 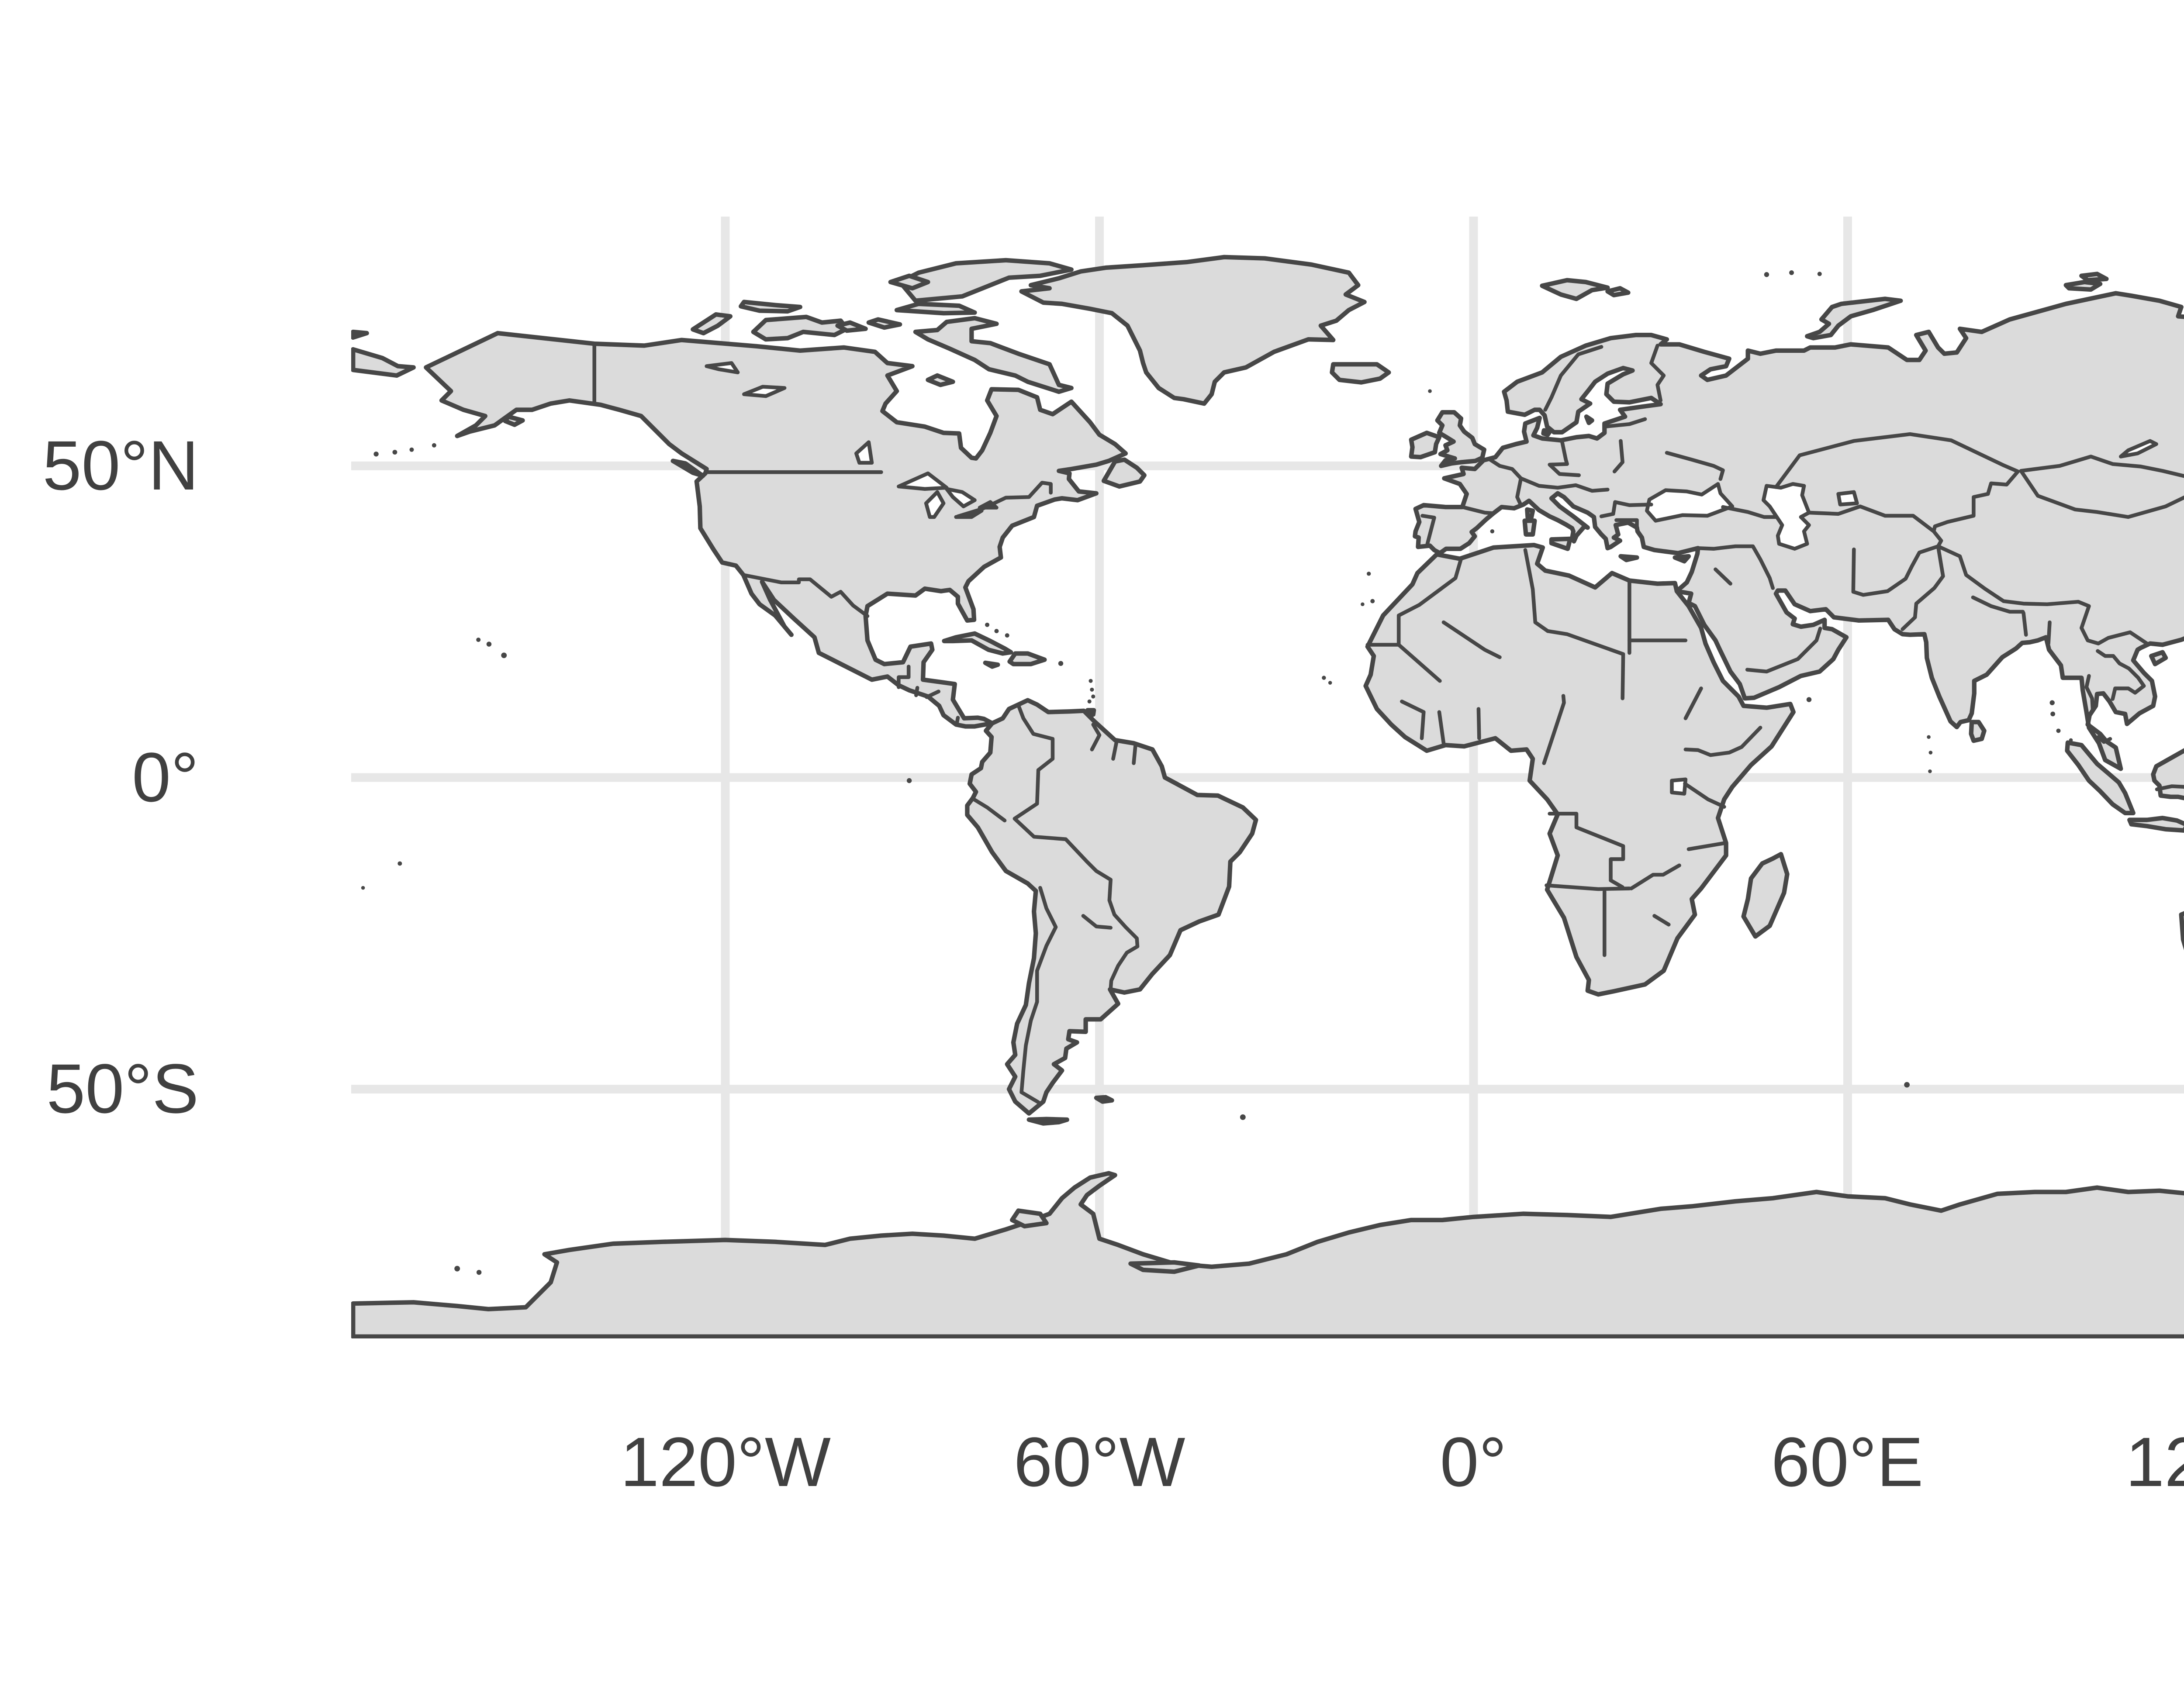 What do you see at coordinates (1360, 374) in the screenshot?
I see `island-iceland` at bounding box center [1360, 374].